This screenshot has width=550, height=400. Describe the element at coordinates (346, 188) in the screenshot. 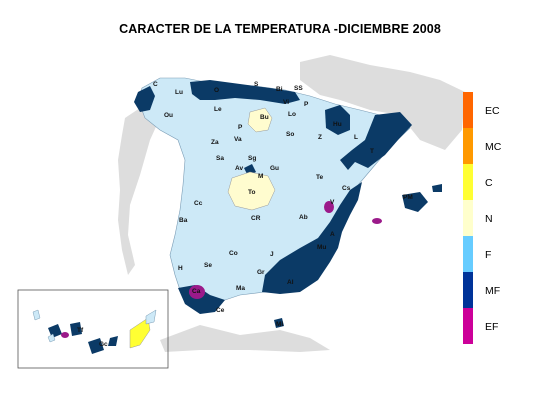

I see `city-label: Cs` at that location.